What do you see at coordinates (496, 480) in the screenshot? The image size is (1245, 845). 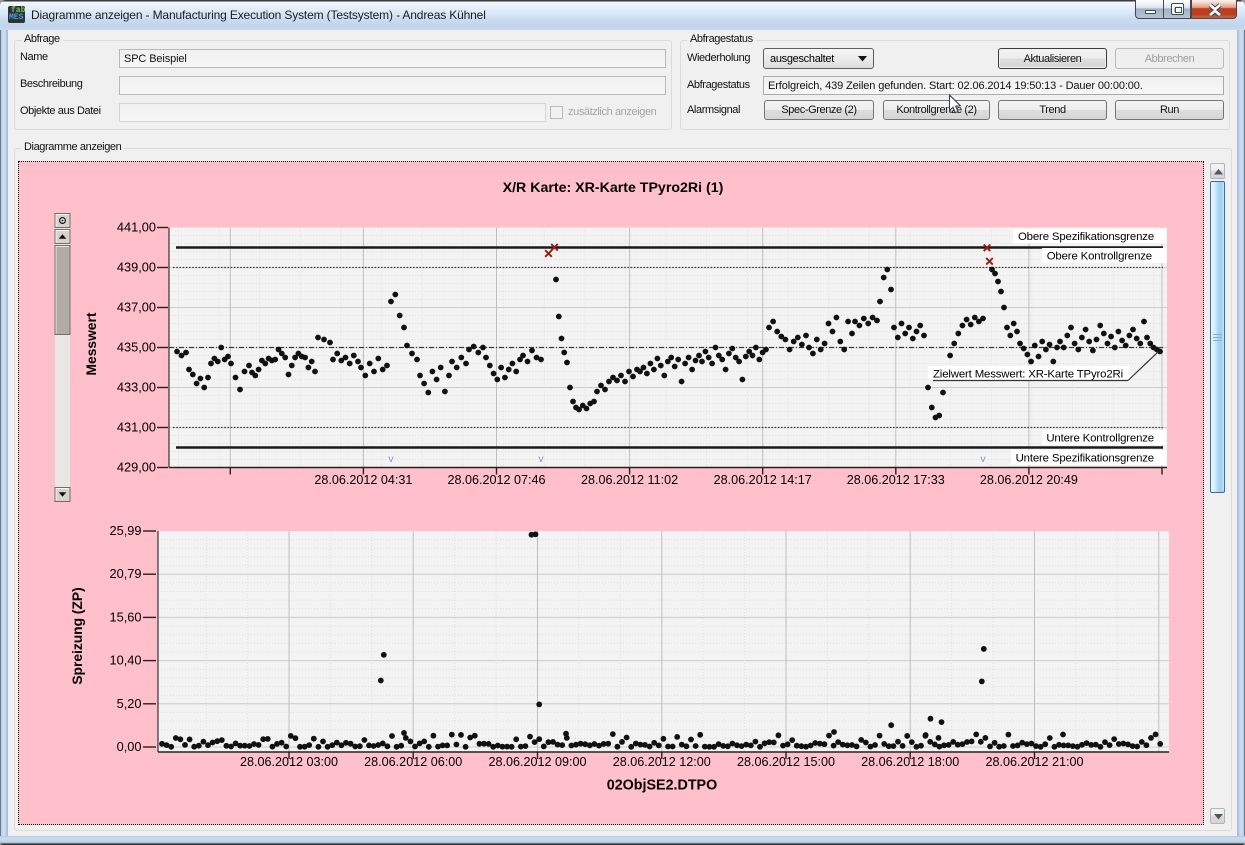 I see `svg-text: 28.06.2012 07:46` at bounding box center [496, 480].